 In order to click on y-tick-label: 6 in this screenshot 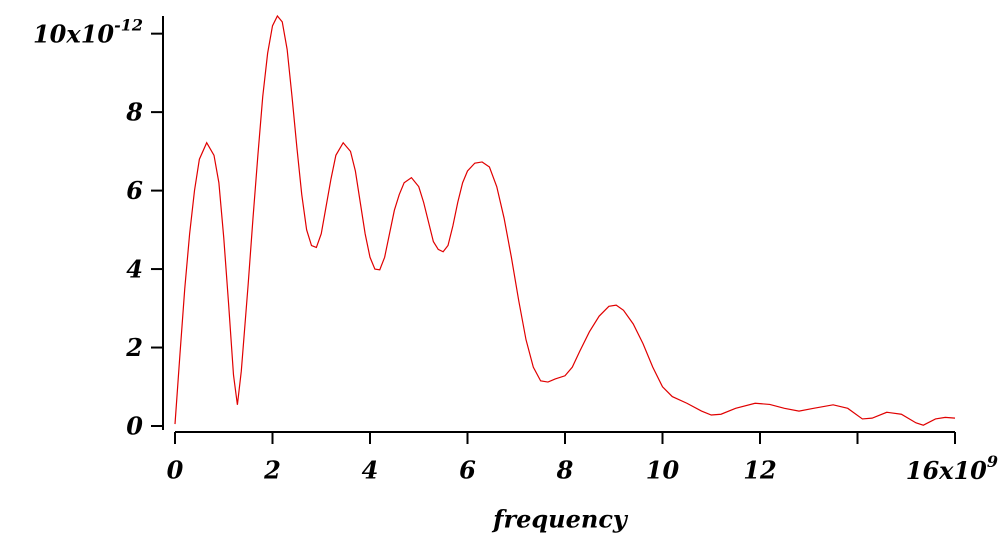, I will do `click(134, 190)`.